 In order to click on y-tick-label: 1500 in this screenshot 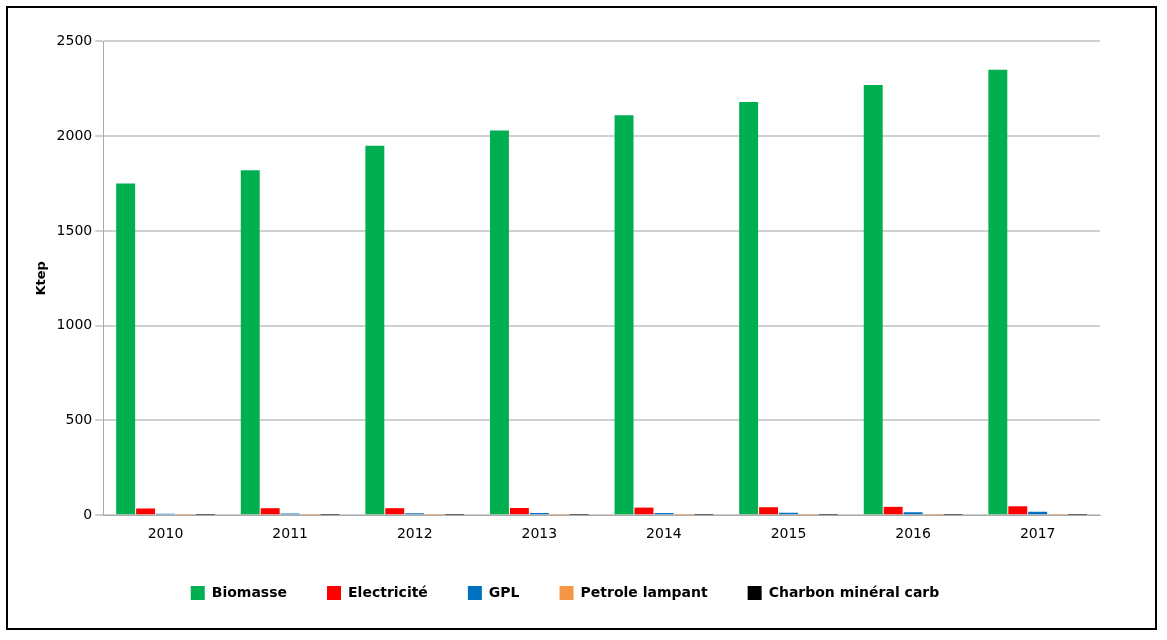, I will do `click(74, 229)`.